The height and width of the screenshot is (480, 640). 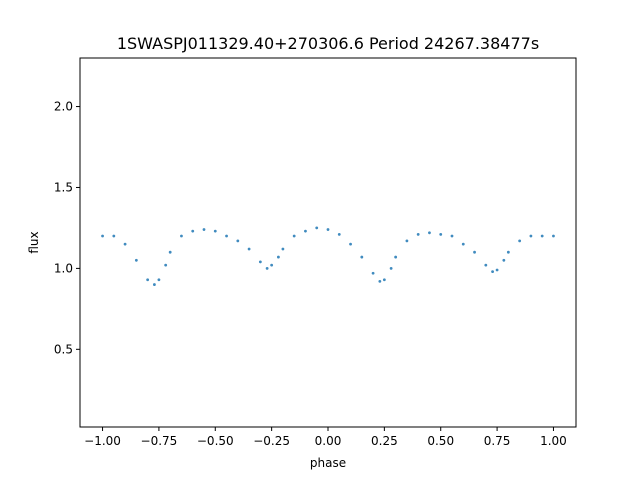 What do you see at coordinates (215, 441) in the screenshot?
I see `x-tick-label: −0.50` at bounding box center [215, 441].